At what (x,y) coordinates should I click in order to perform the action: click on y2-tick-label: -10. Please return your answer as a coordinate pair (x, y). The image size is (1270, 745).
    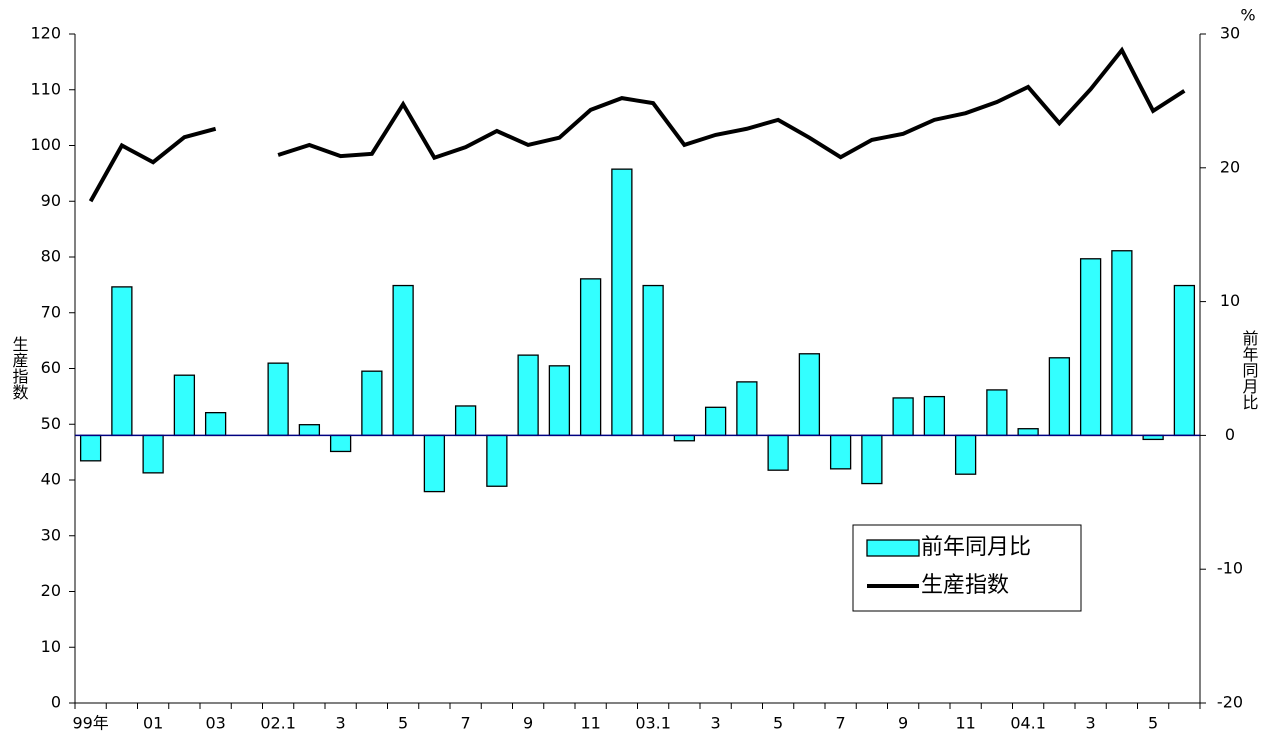
    Looking at the image, I should click on (1230, 568).